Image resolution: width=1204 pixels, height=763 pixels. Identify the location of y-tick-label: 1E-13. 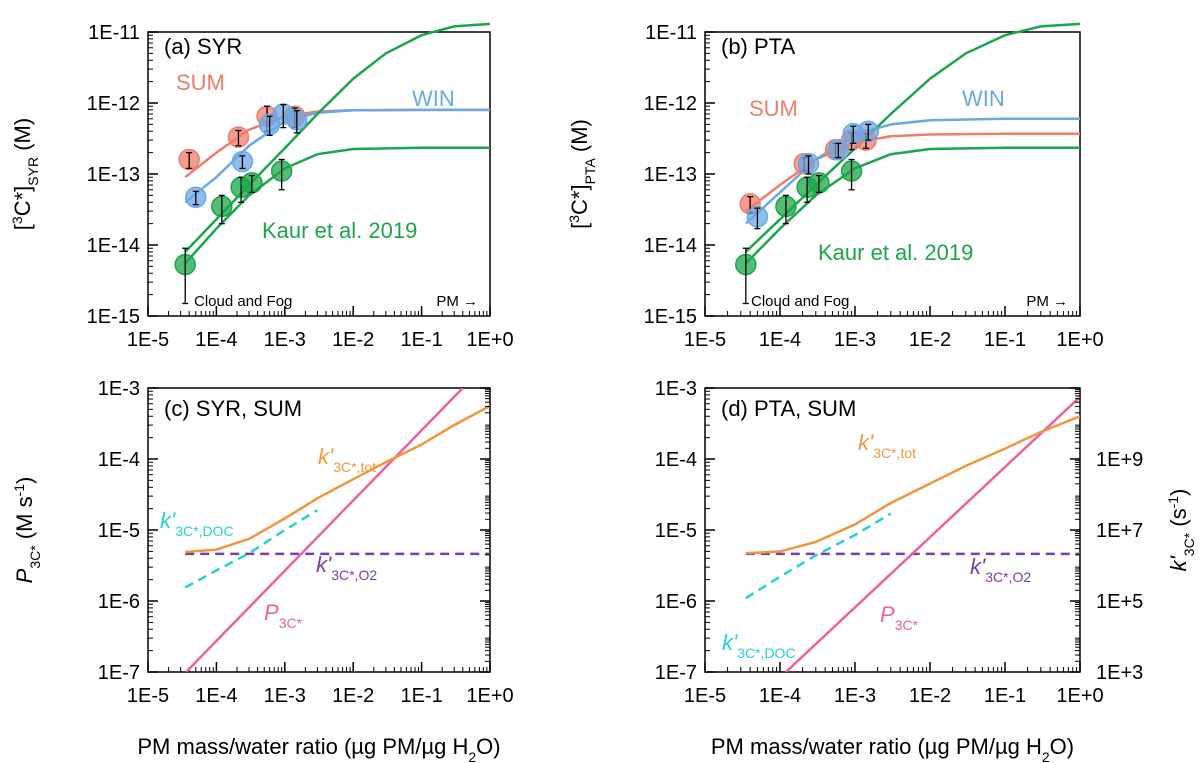
(670, 175).